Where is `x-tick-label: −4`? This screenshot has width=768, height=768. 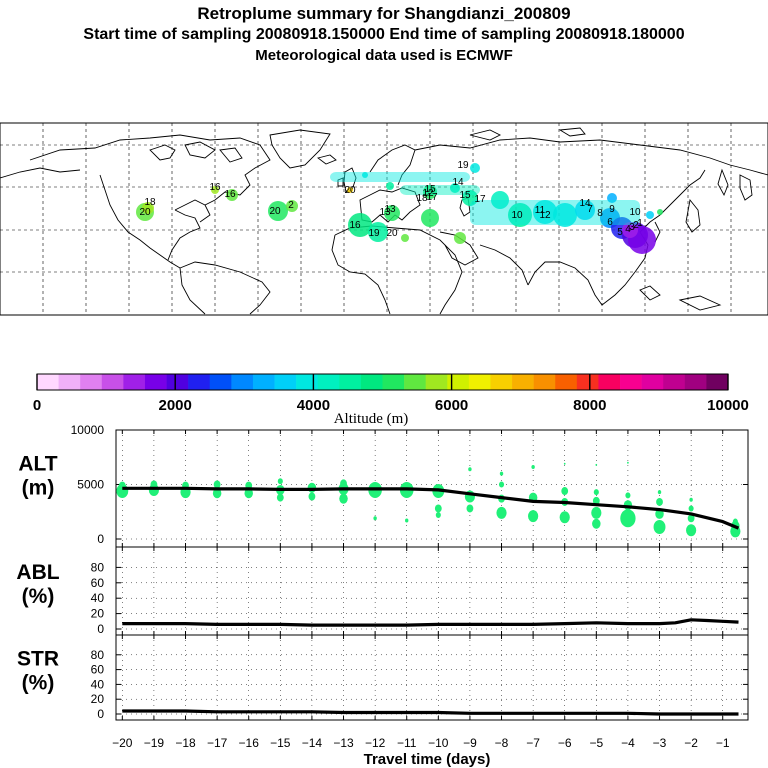 x-tick-label: −4 is located at coordinates (628, 743).